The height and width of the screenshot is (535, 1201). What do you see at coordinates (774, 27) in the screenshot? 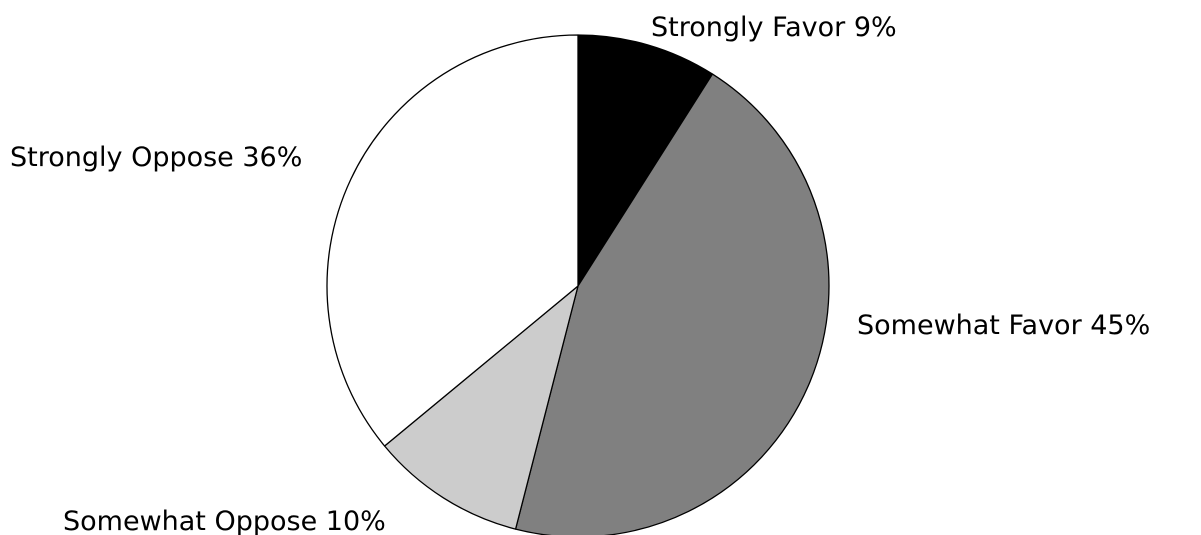
I see `slice-label-strongly-favor: Strongly Favor 9%` at bounding box center [774, 27].